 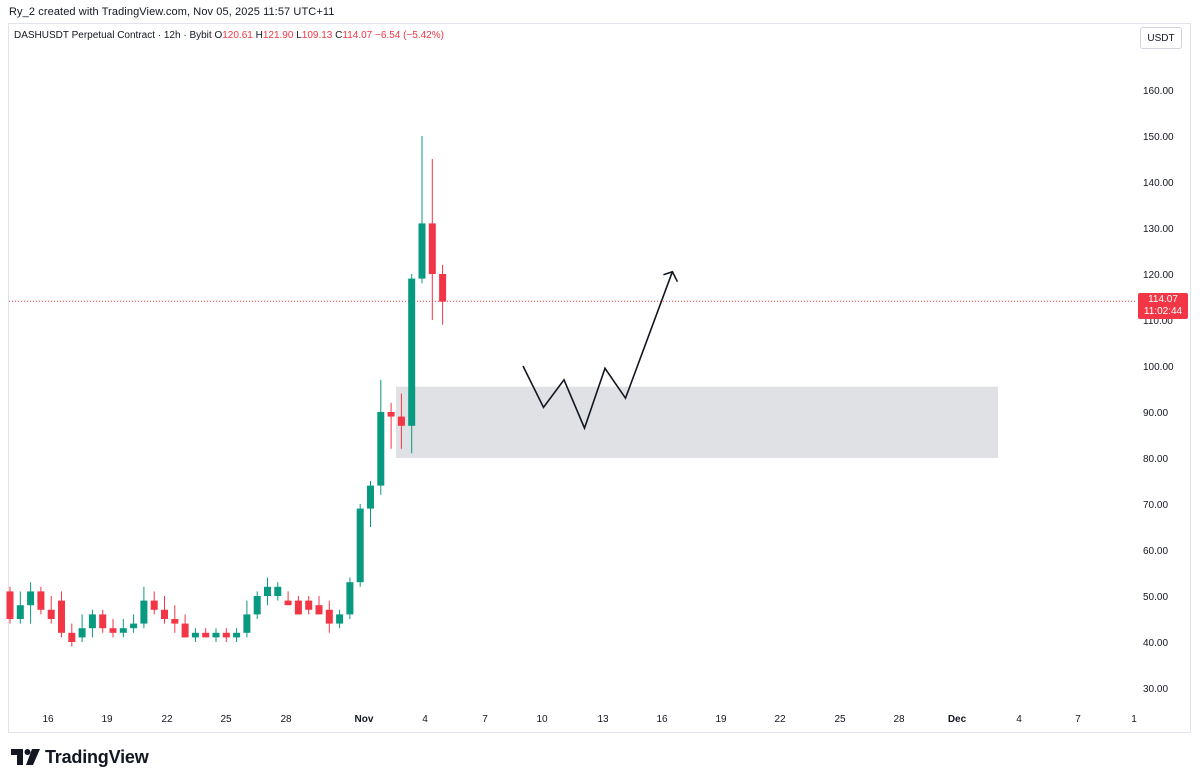 I want to click on last-price-value: 114.07, so click(x=1163, y=299).